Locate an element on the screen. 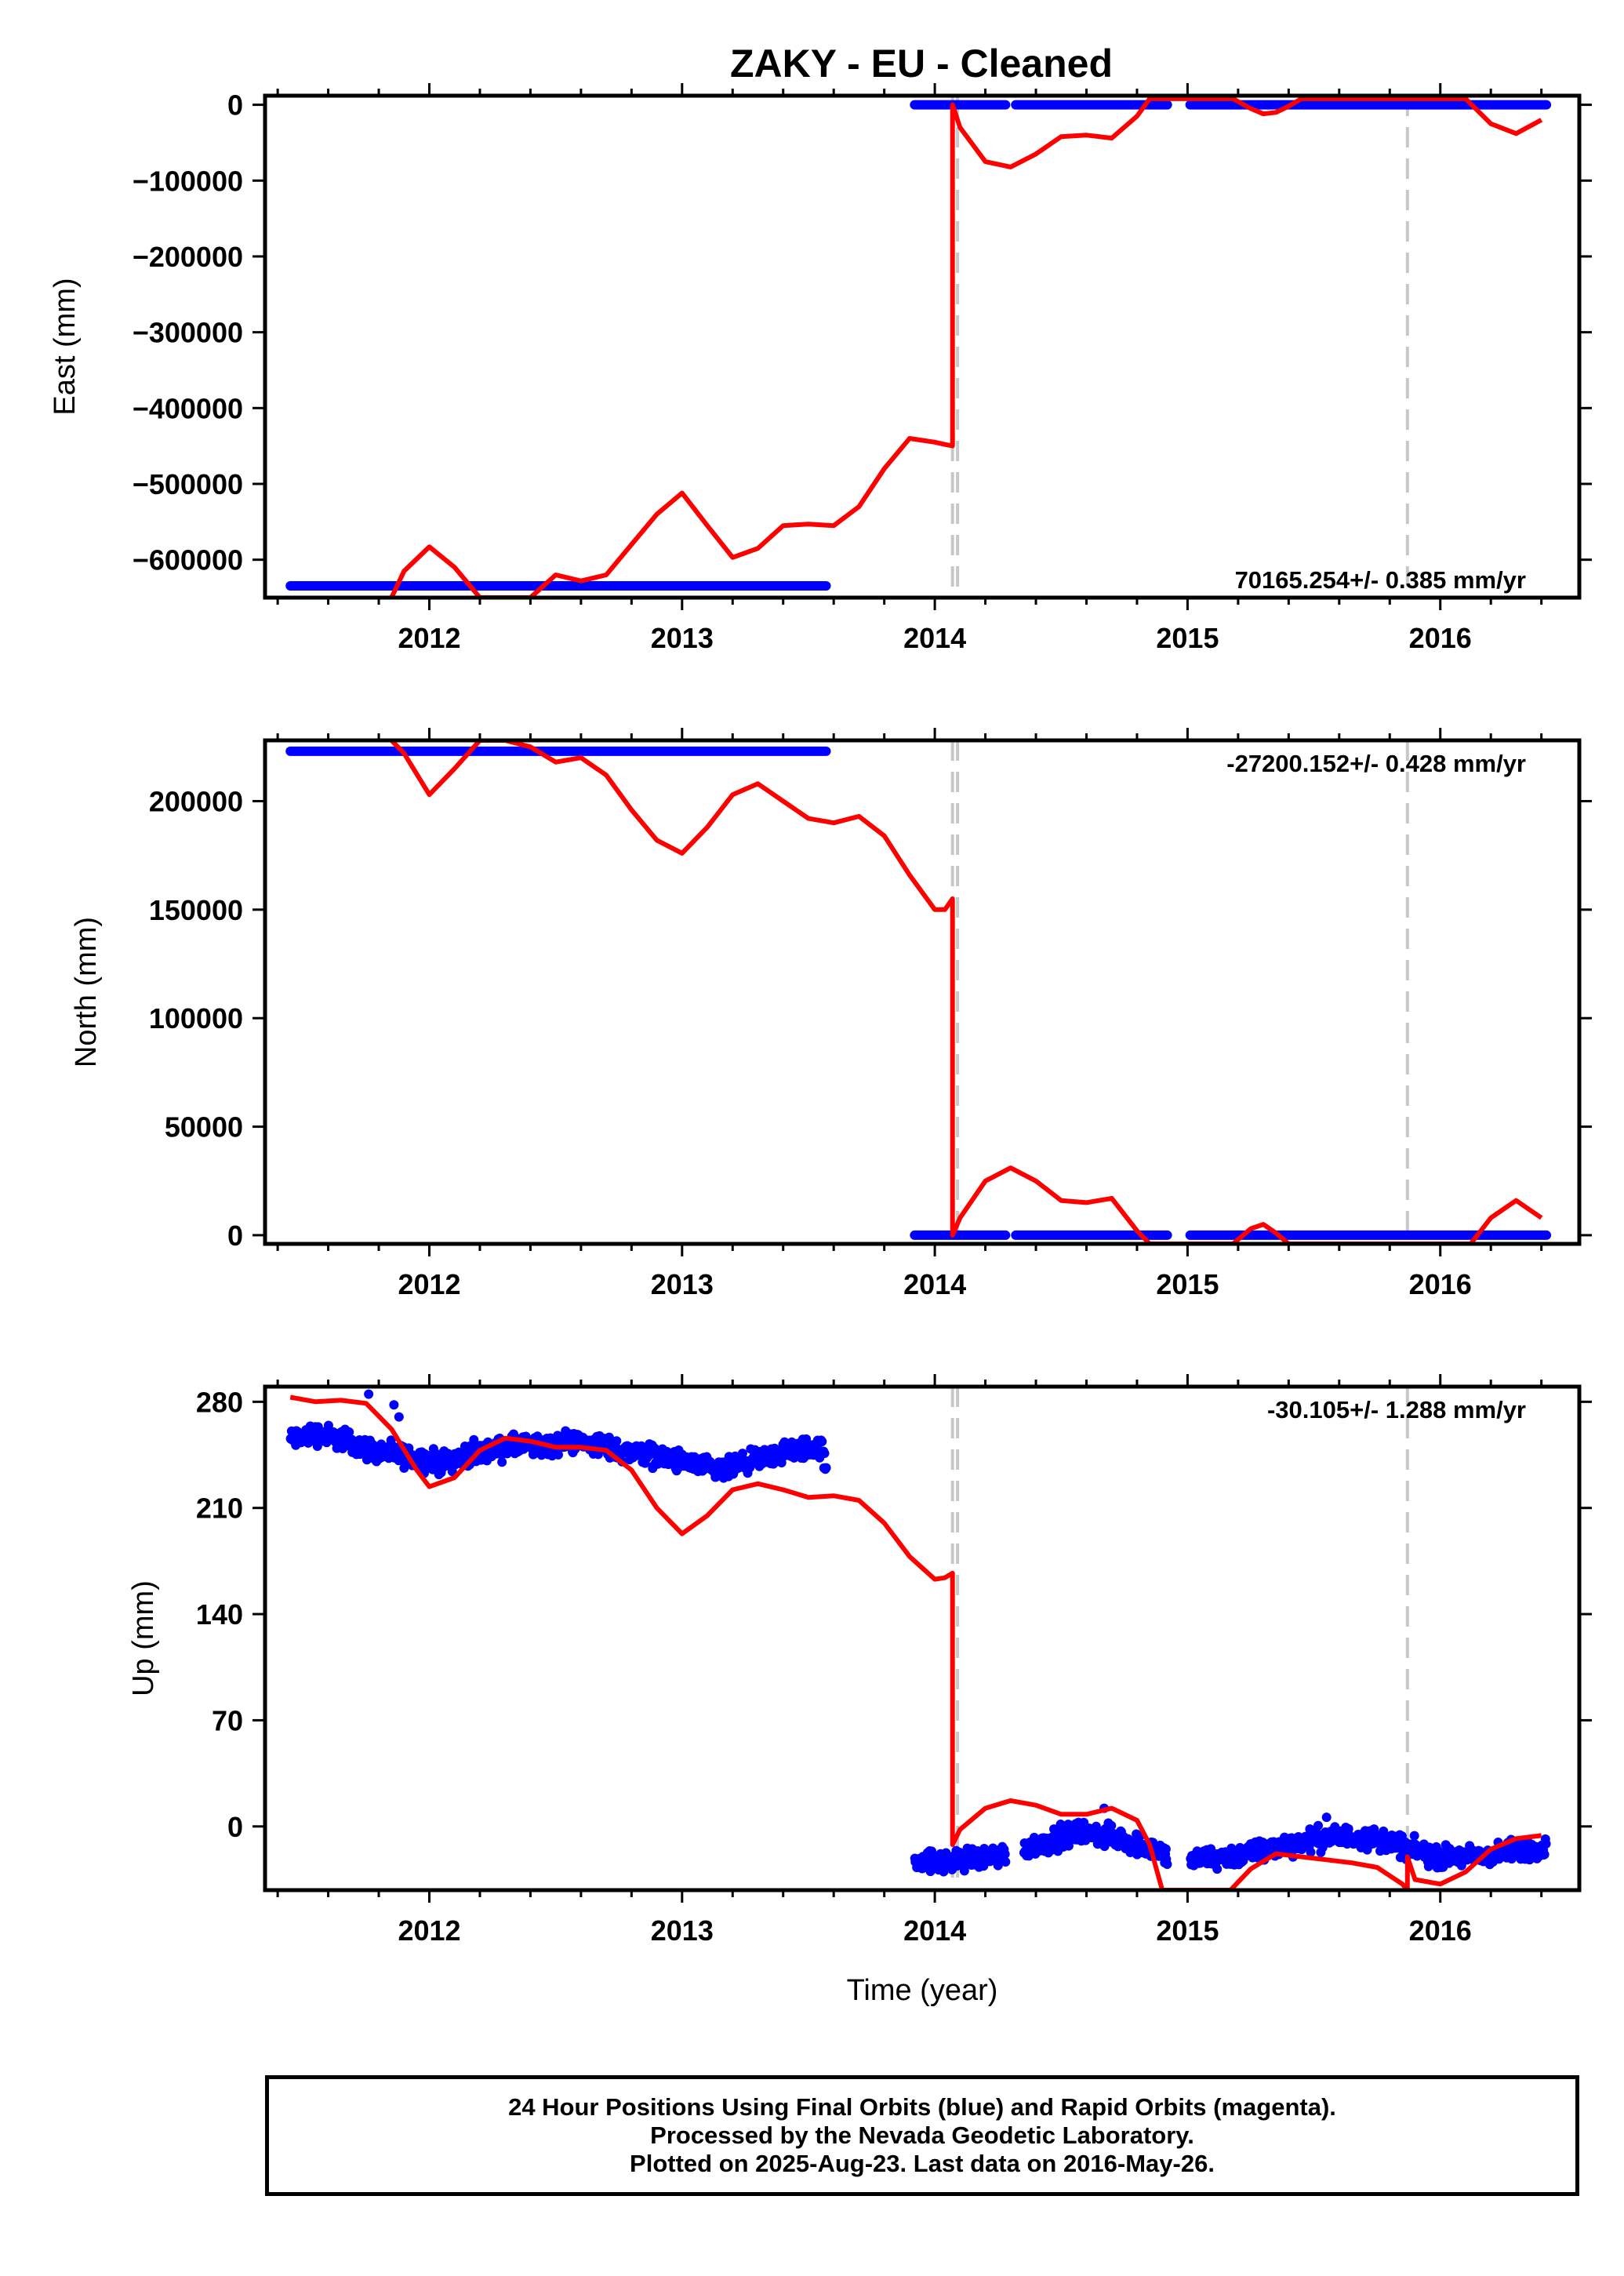  y-tick-label: −400000 is located at coordinates (188, 408).